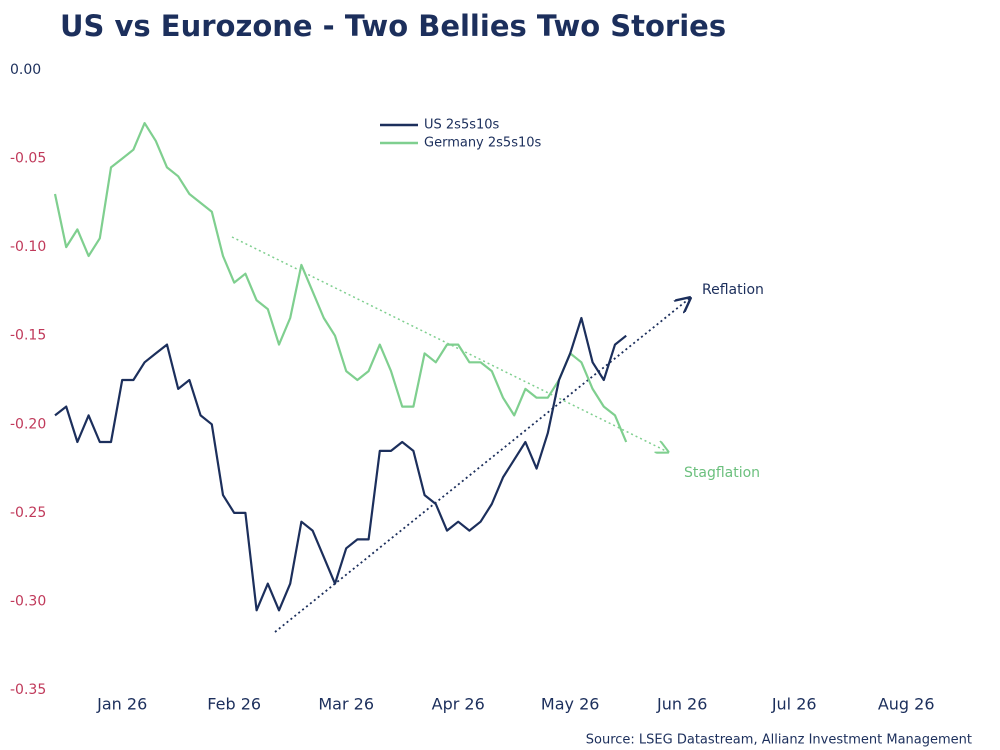  I want to click on x-tick-label: Feb 26, so click(234, 704).